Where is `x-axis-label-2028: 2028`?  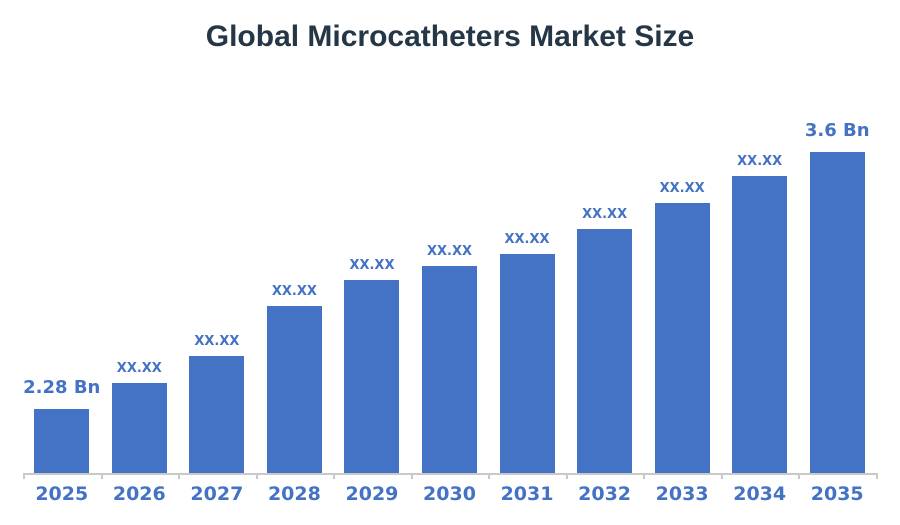
x-axis-label-2028: 2028 is located at coordinates (294, 494).